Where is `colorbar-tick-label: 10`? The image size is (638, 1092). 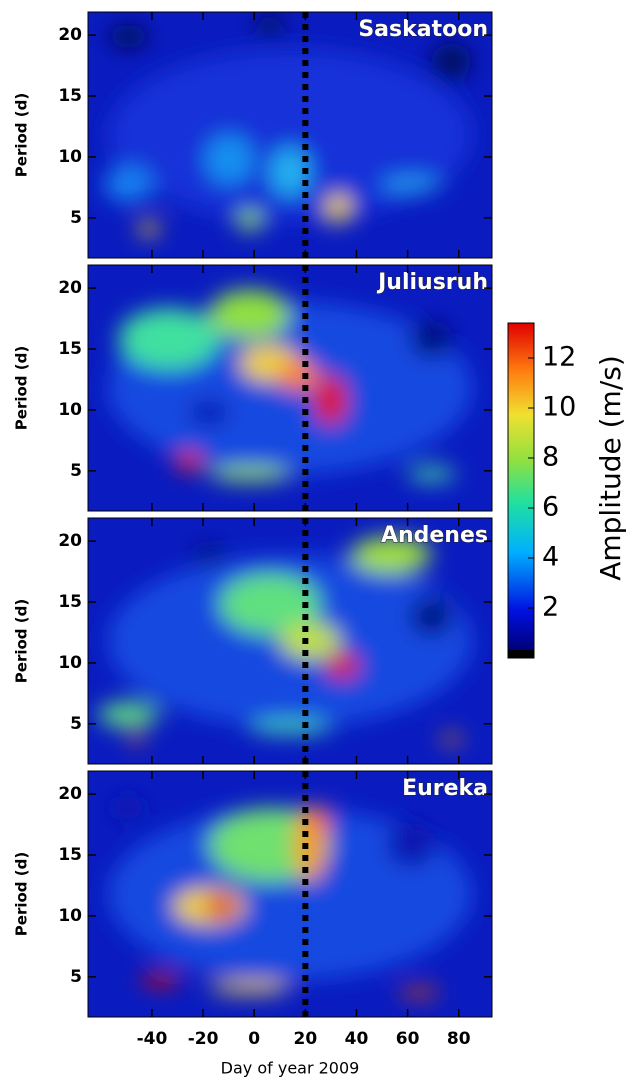 colorbar-tick-label: 10 is located at coordinates (559, 407).